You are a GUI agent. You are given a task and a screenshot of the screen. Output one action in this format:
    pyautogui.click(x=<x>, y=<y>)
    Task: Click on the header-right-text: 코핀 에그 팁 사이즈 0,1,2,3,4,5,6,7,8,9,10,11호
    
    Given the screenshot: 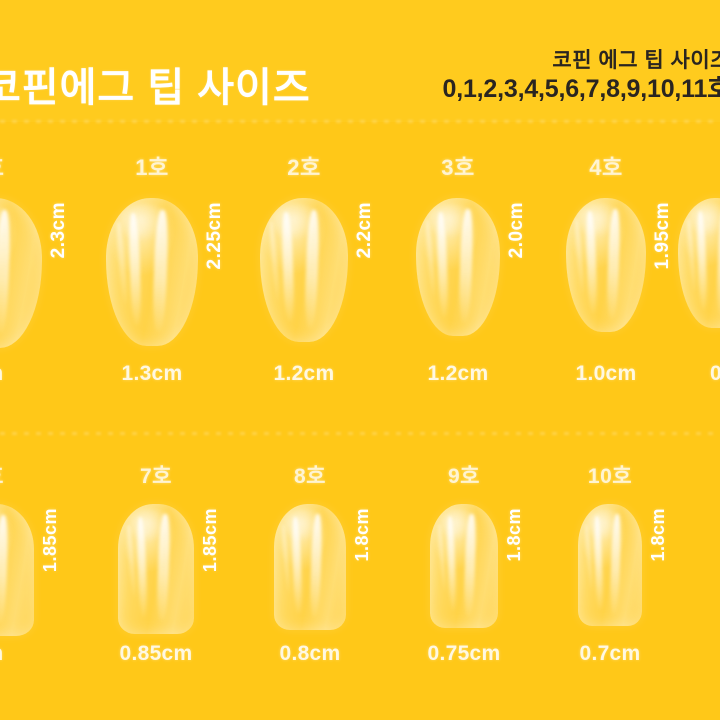 What is the action you would take?
    pyautogui.click(x=581, y=77)
    